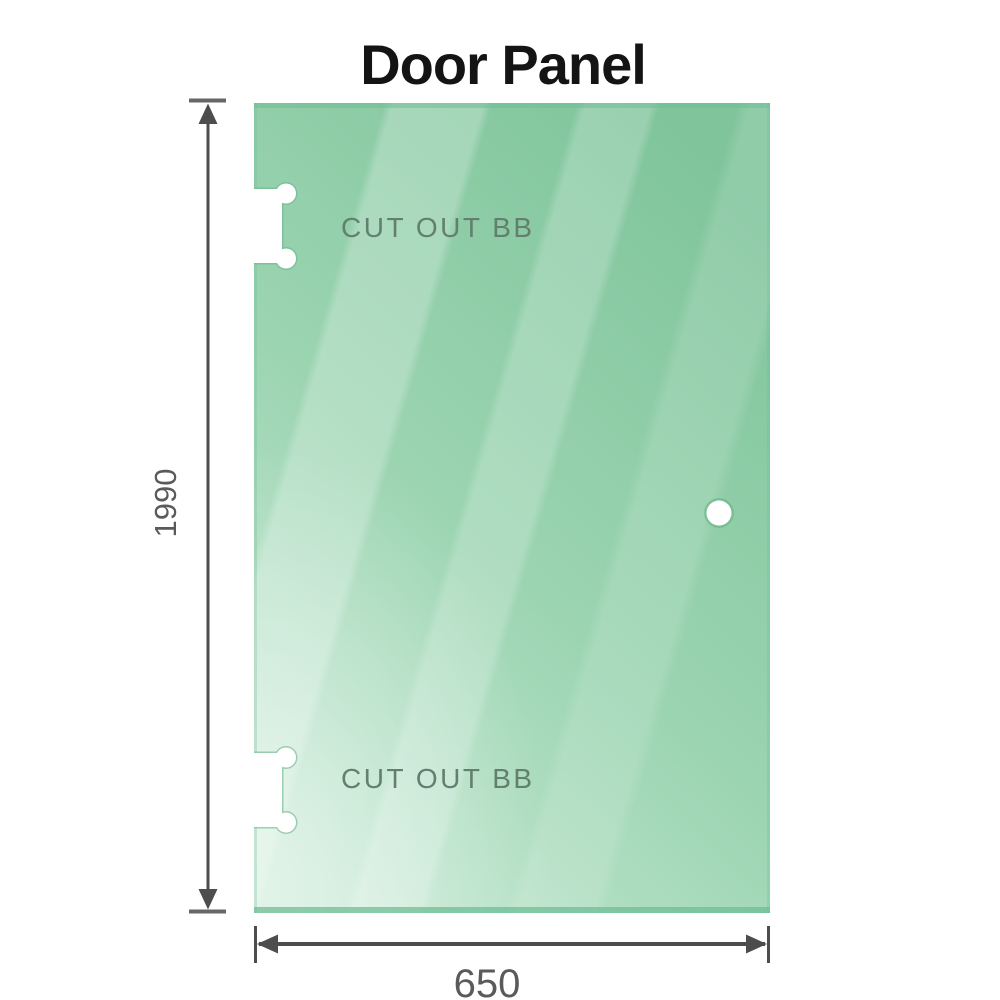 This screenshot has width=1000, height=1000. I want to click on hinge-cutout-bottom, so click(272, 790).